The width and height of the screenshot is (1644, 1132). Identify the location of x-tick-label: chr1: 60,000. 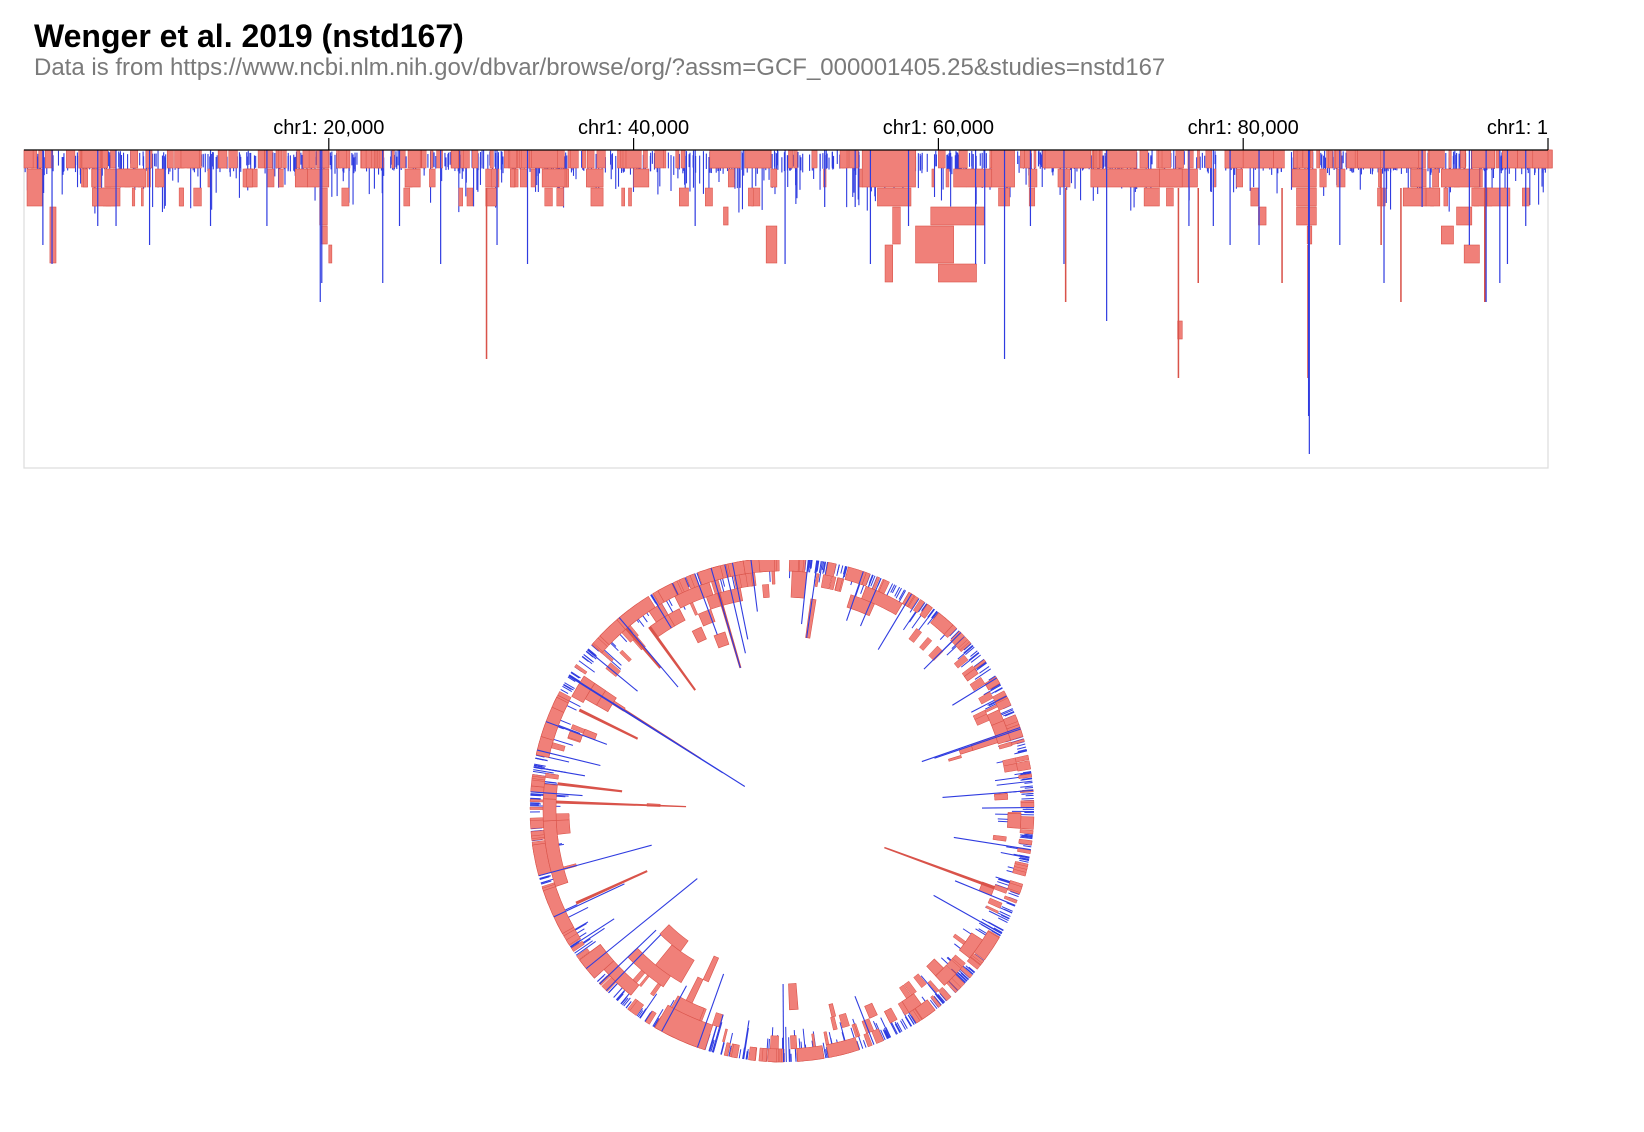
(938, 128).